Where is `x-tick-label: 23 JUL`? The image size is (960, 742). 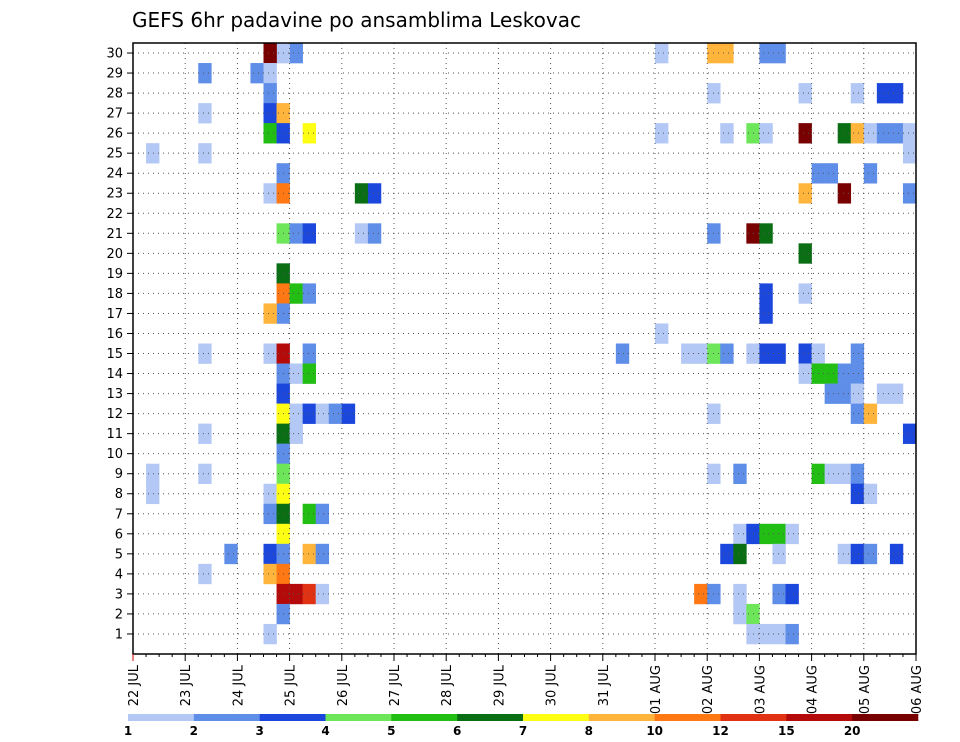
x-tick-label: 23 JUL is located at coordinates (186, 685).